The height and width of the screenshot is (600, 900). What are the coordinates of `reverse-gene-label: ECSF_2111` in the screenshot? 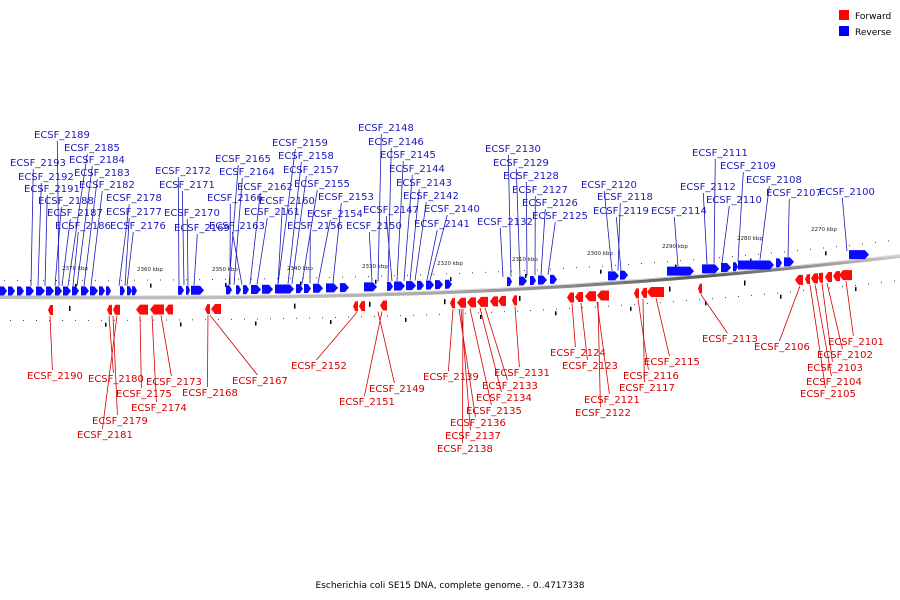 It's located at (720, 153).